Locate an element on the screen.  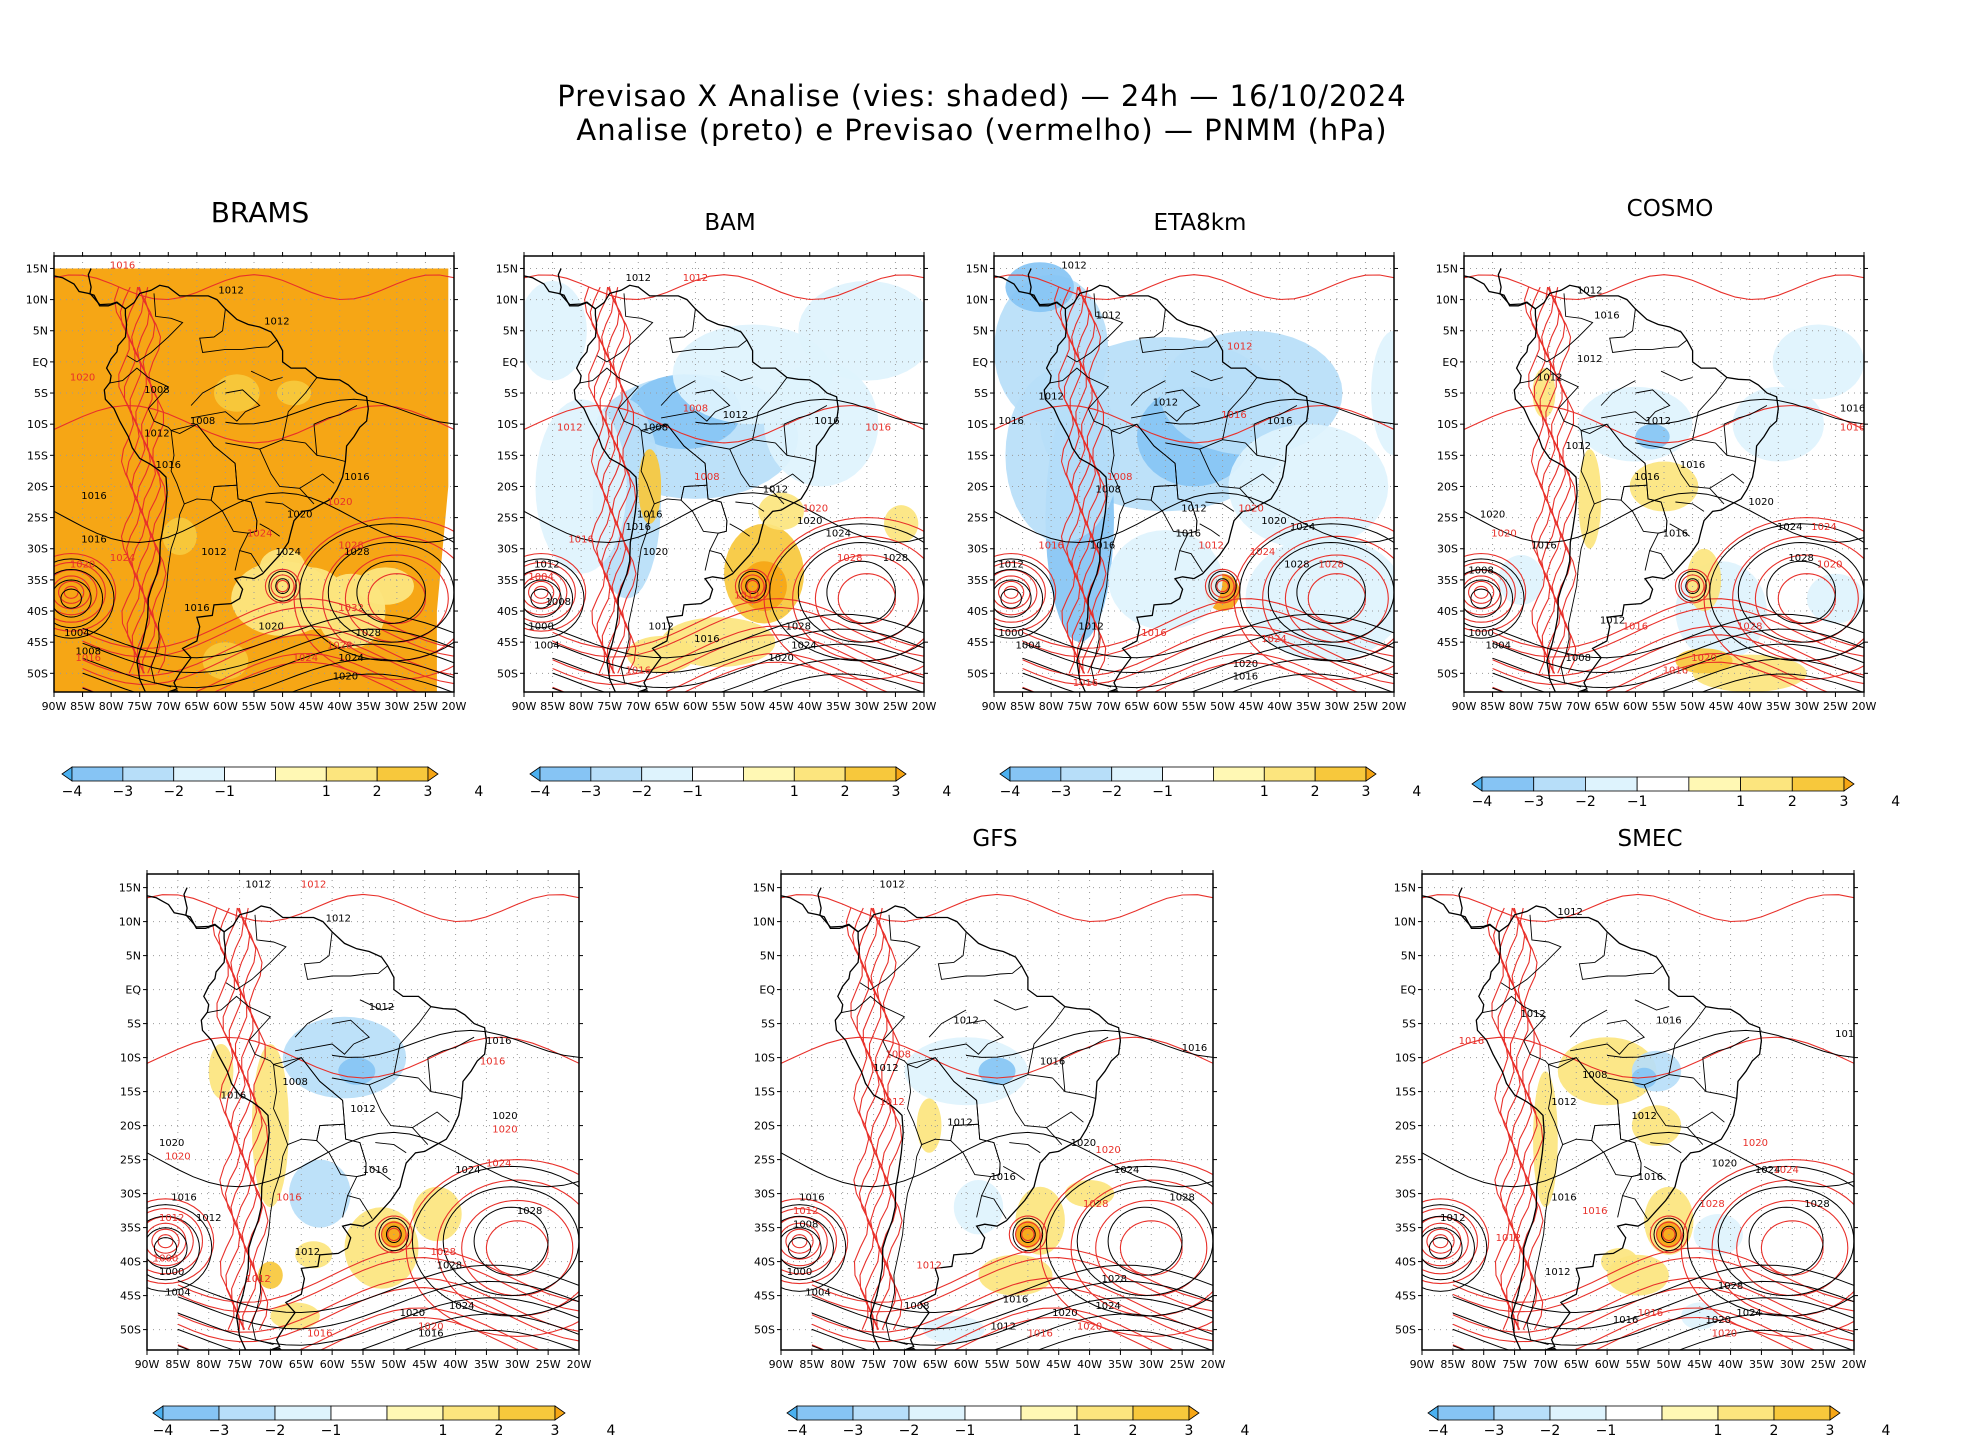
colorbar-boxes is located at coordinates (250, 774).